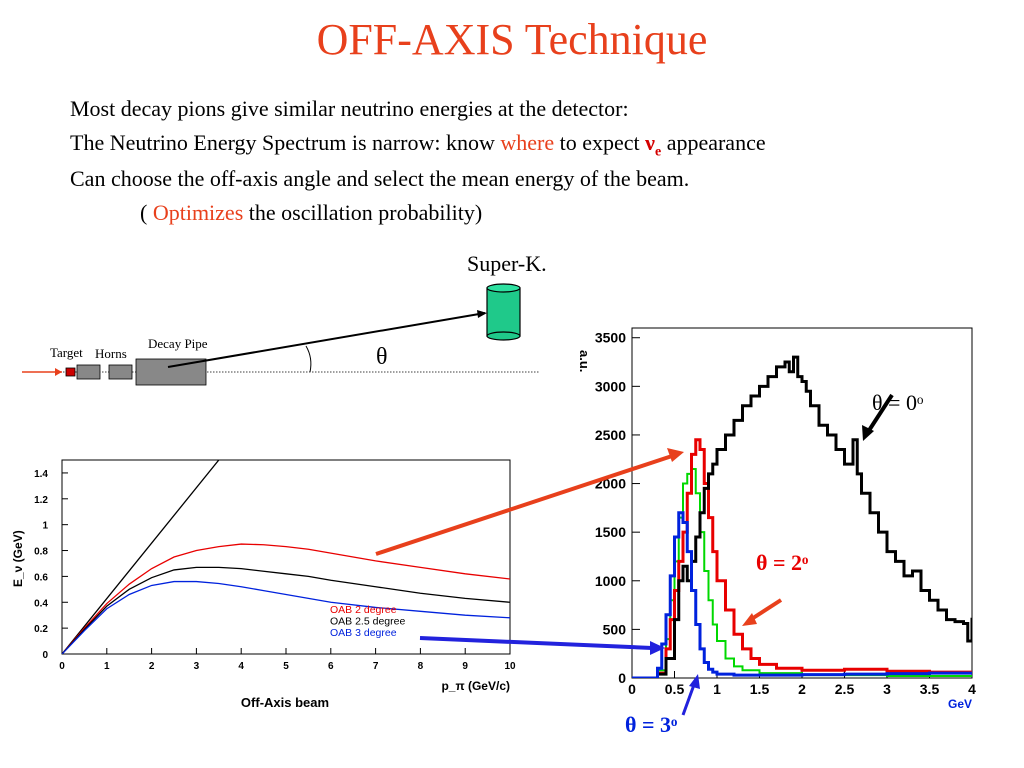 The height and width of the screenshot is (768, 1024). Describe the element at coordinates (198, 212) in the screenshot. I see `highlight-optimizes: Optimizes` at that location.